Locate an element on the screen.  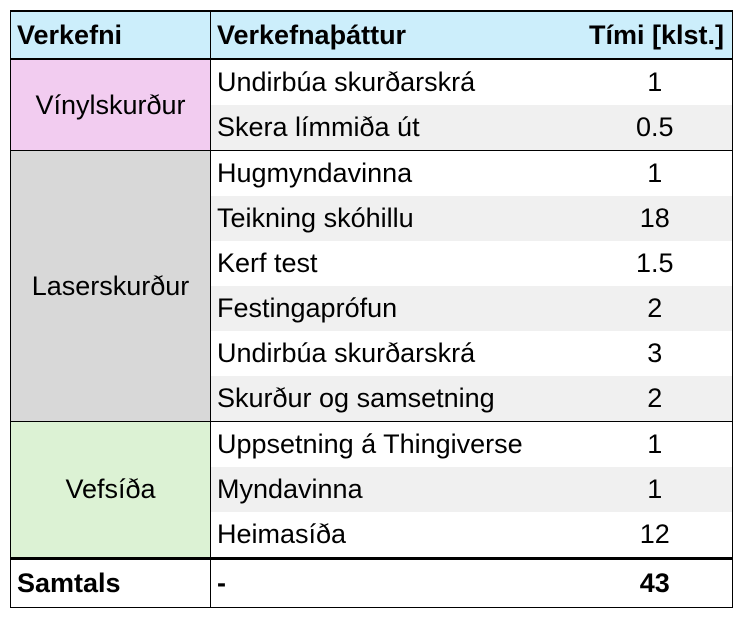
task-cell: Festingaprófun is located at coordinates (394, 308).